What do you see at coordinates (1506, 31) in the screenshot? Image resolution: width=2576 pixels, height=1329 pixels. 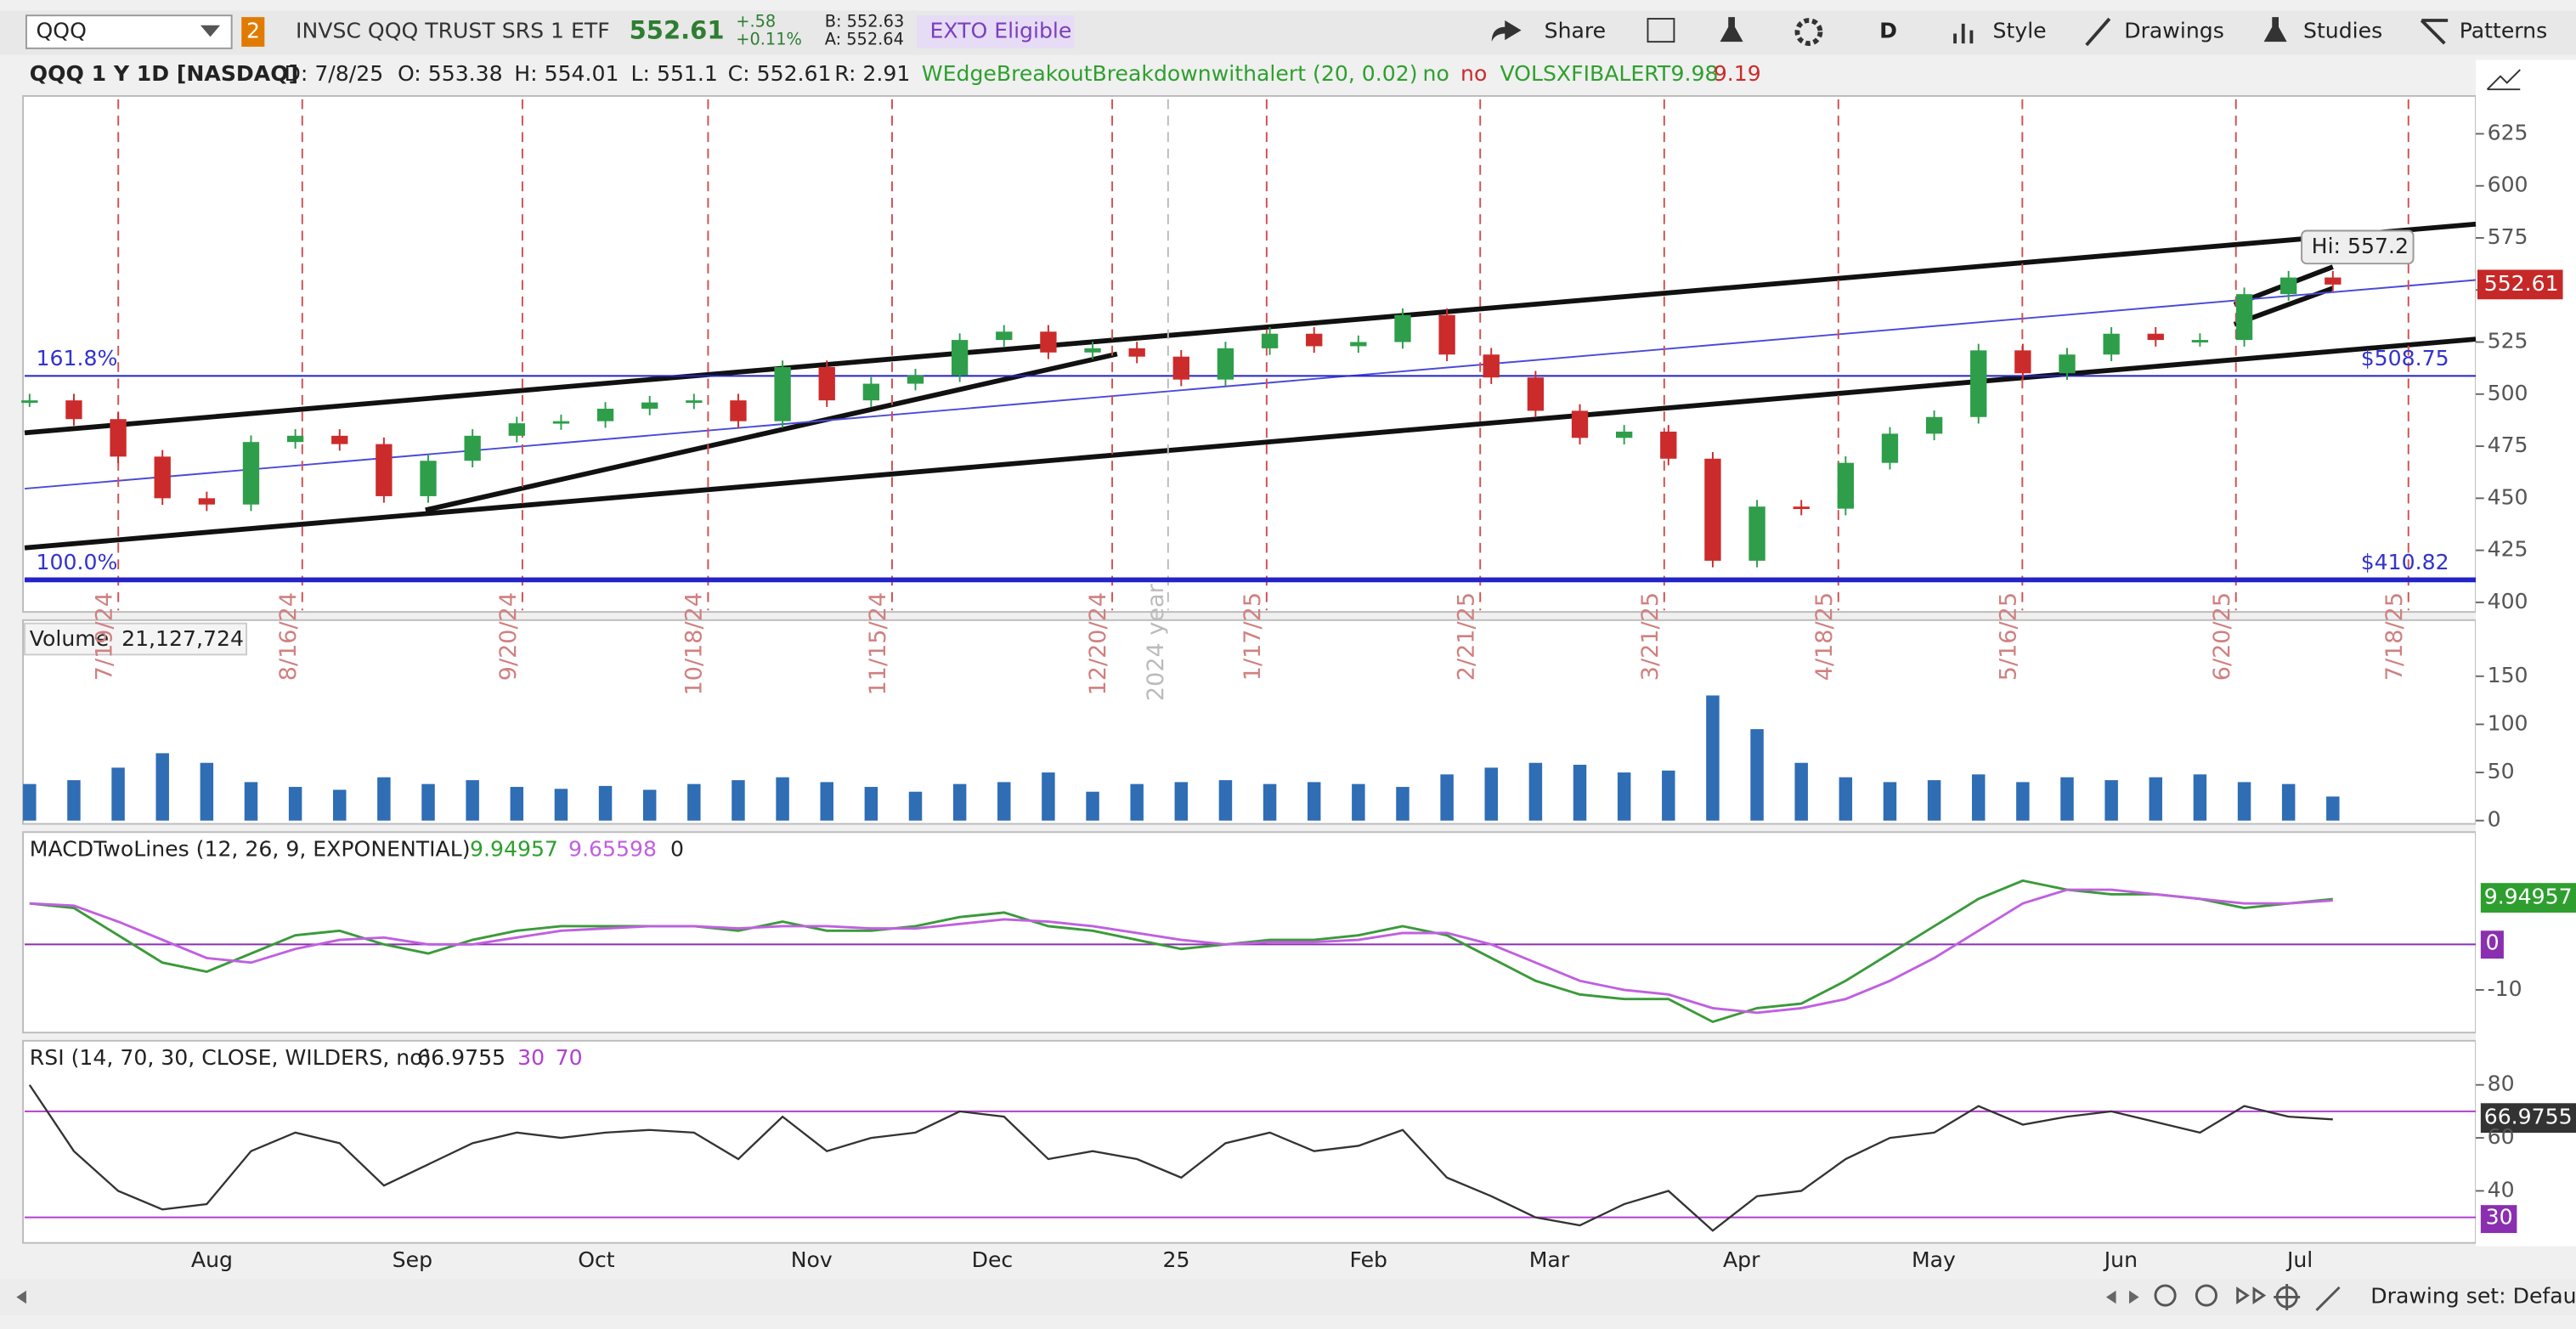 I see `share-icon` at bounding box center [1506, 31].